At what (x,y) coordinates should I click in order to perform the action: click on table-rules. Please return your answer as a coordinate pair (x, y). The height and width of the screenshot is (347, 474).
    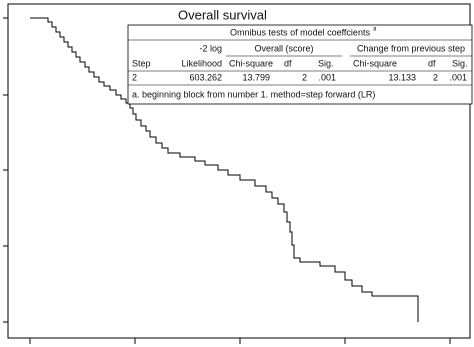
    Looking at the image, I should click on (300, 62).